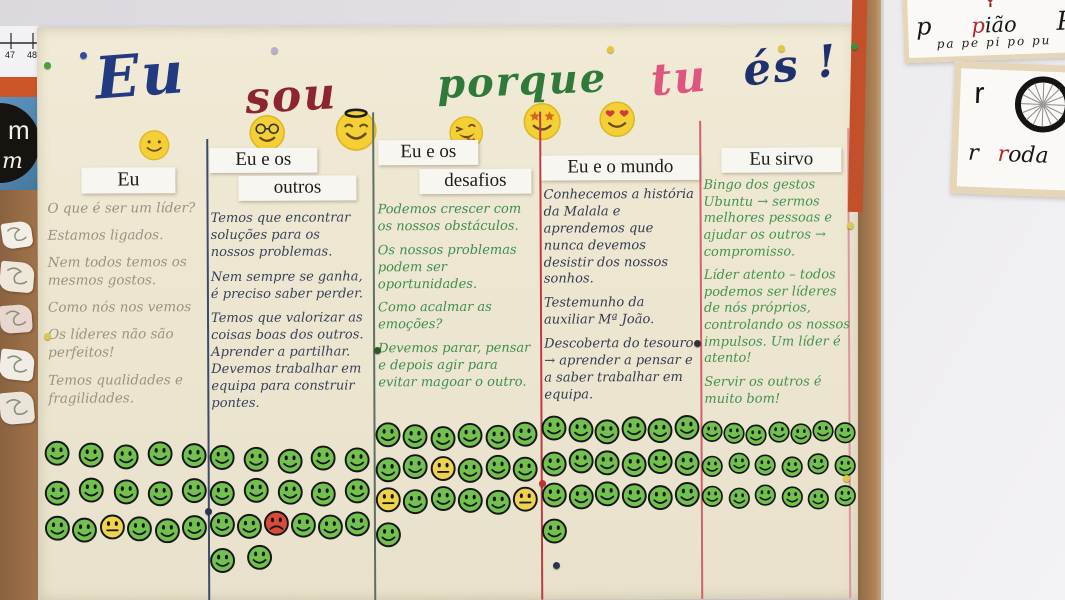 This screenshot has width=1065, height=600. I want to click on letter-m-print: m, so click(19, 130).